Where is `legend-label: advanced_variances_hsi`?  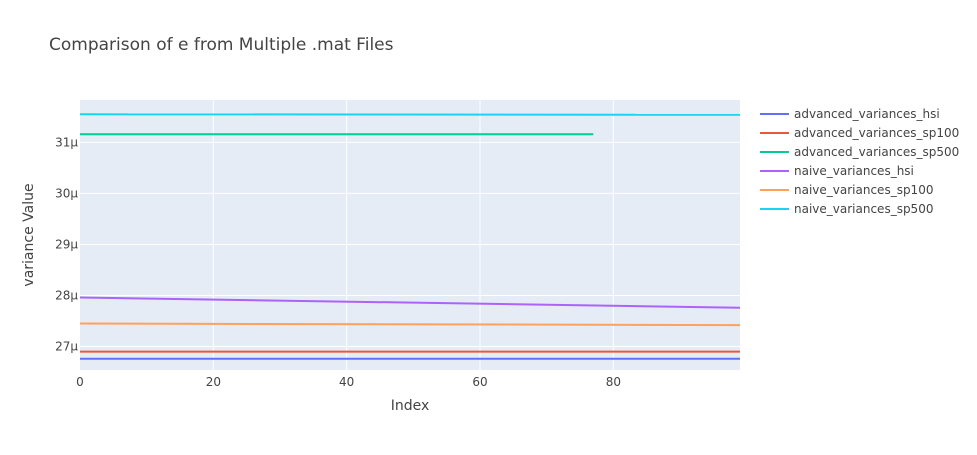 legend-label: advanced_variances_hsi is located at coordinates (867, 114).